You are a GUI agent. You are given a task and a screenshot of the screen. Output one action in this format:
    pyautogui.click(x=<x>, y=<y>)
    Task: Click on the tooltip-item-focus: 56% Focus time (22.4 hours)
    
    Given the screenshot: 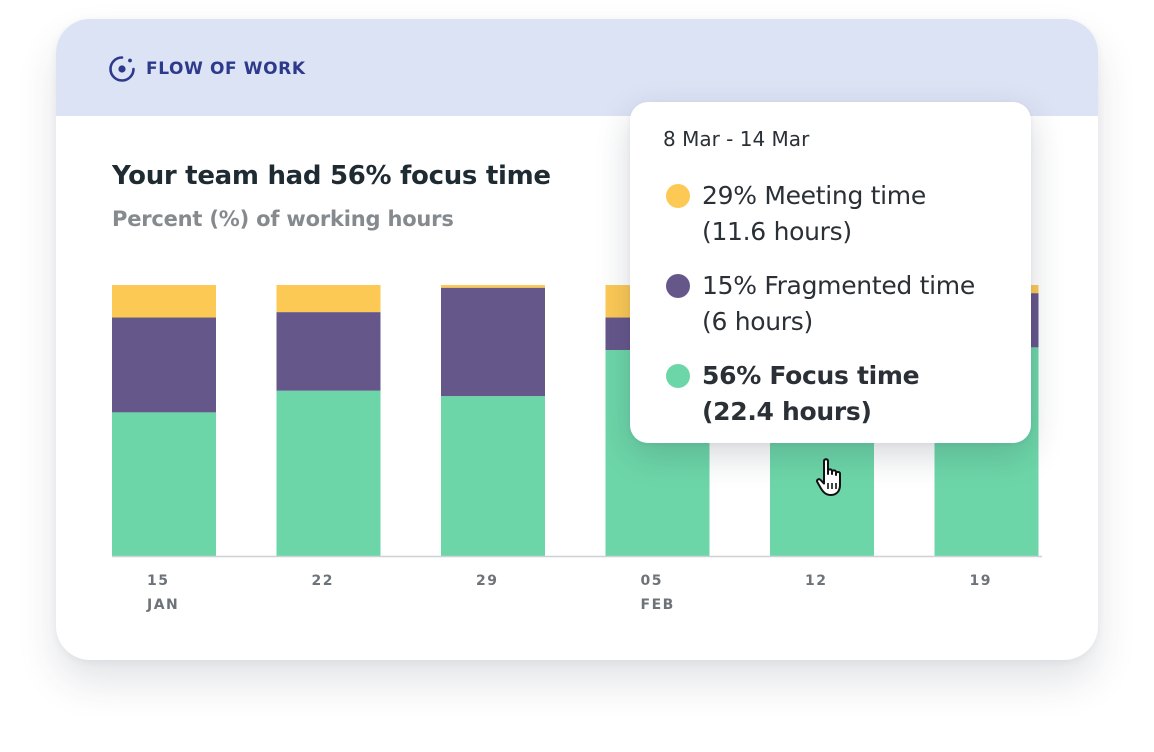 What is the action you would take?
    pyautogui.click(x=793, y=394)
    